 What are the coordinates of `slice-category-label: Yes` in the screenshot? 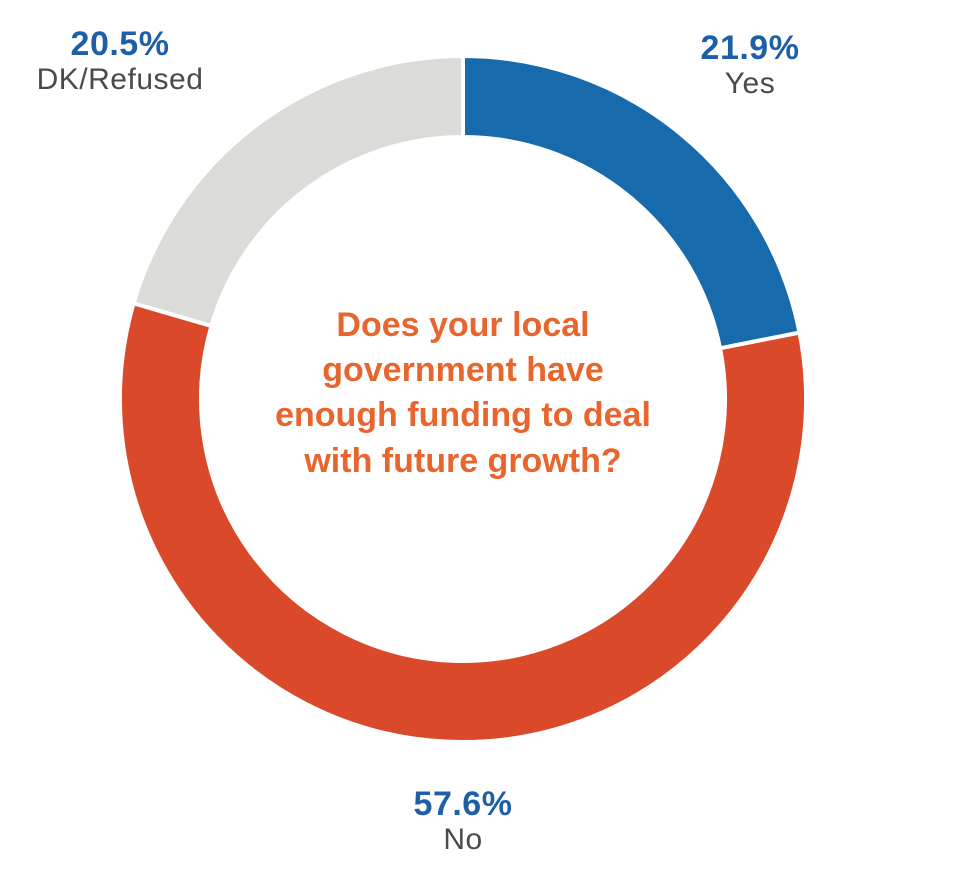 It's located at (750, 84).